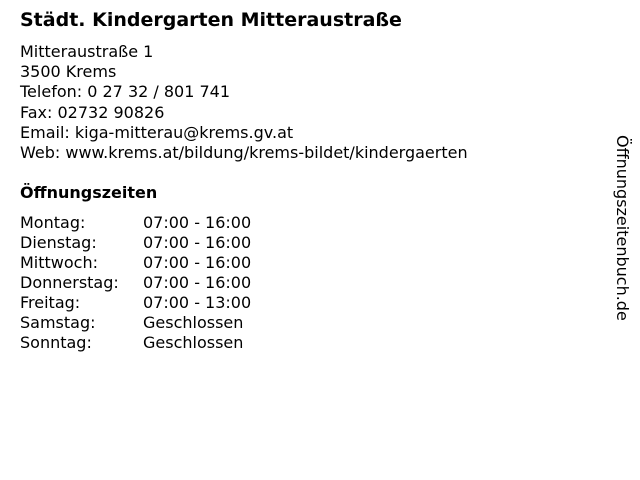 This screenshot has width=640, height=480. I want to click on street: Mitteraustraße 1, so click(87, 51).